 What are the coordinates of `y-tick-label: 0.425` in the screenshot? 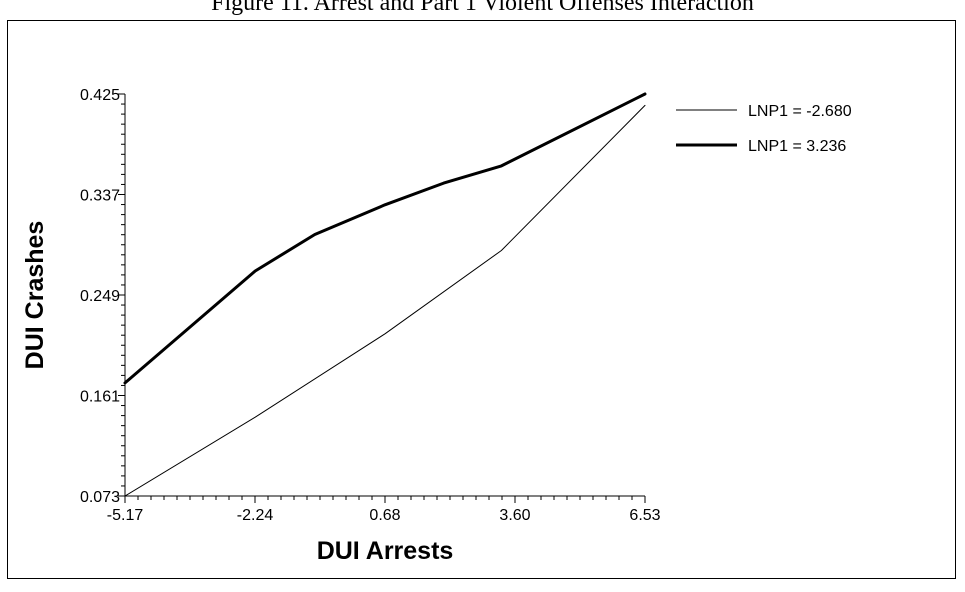 It's located at (100, 95).